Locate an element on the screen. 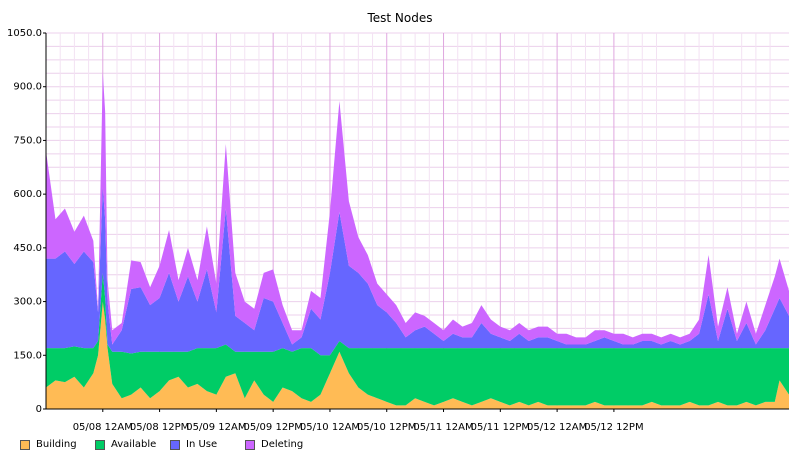 The width and height of the screenshot is (800, 458). x-tick-label: 05/12 12PM is located at coordinates (613, 427).